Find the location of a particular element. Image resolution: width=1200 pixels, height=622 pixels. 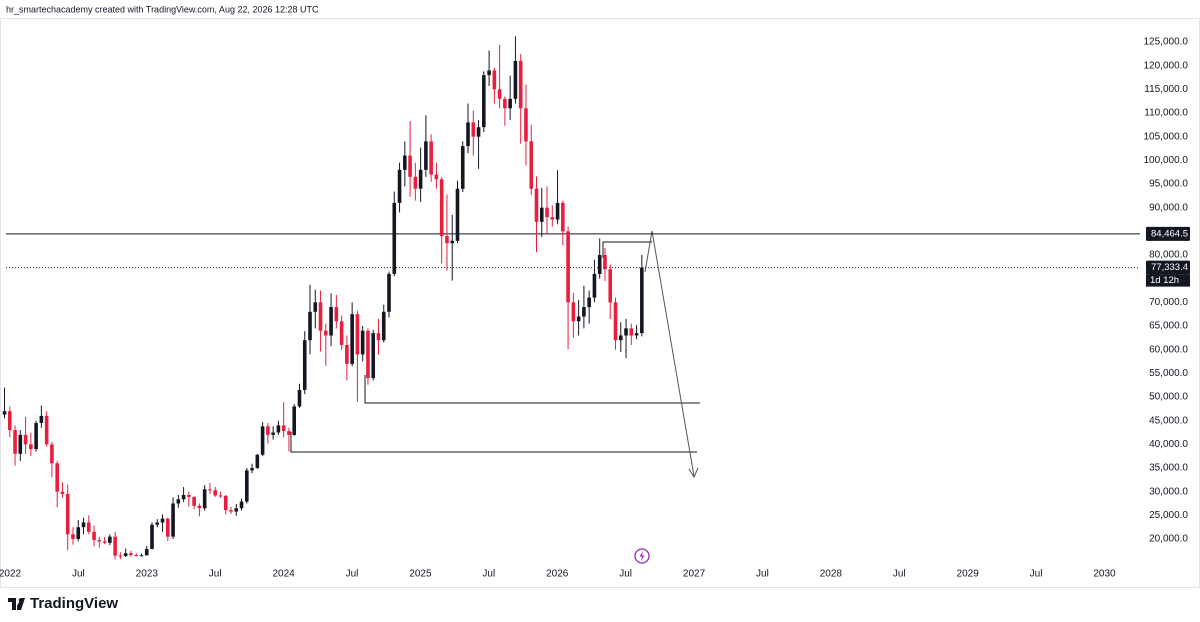

last-price-label: 77,333.4 is located at coordinates (1169, 267).